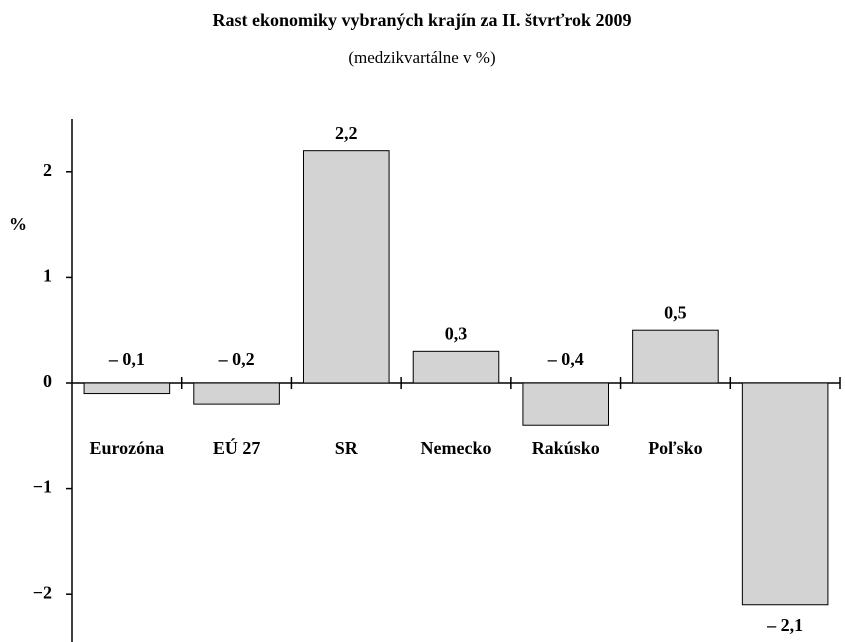  Describe the element at coordinates (566, 448) in the screenshot. I see `x-tick-label: Rakúsko` at that location.